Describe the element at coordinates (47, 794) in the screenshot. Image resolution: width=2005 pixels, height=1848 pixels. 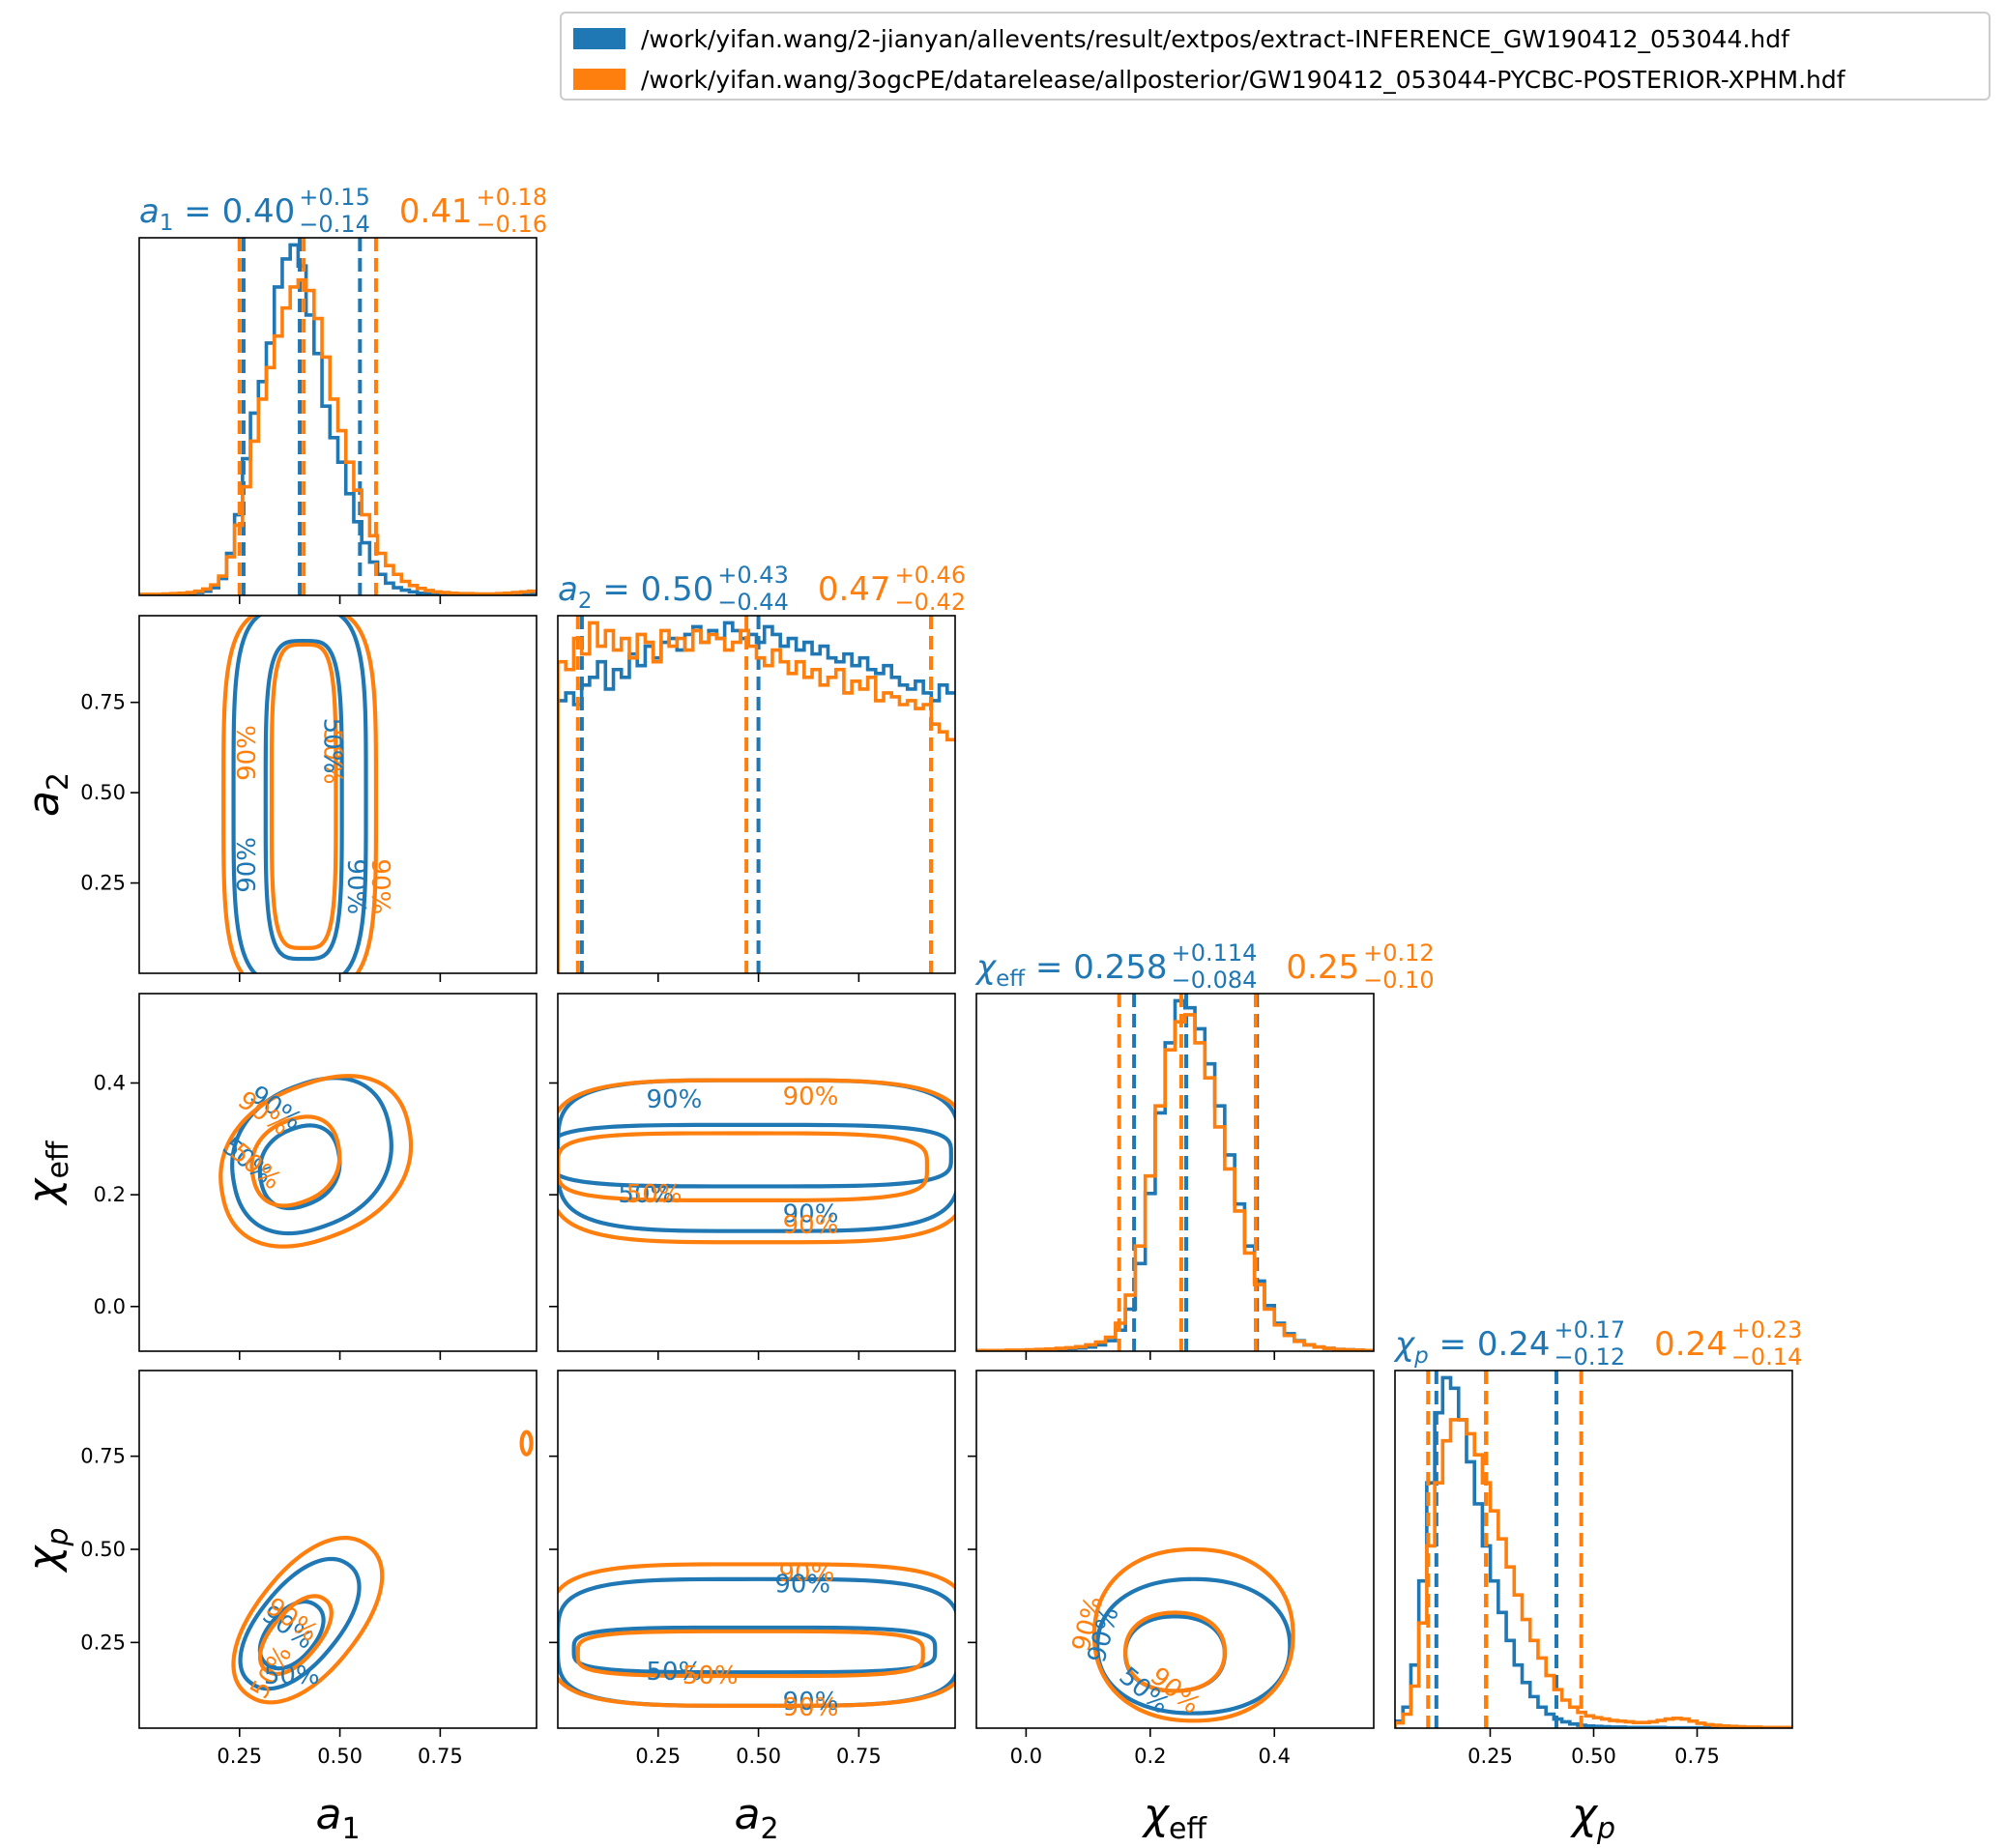
I see `y-axis-label-a2: a2` at that location.